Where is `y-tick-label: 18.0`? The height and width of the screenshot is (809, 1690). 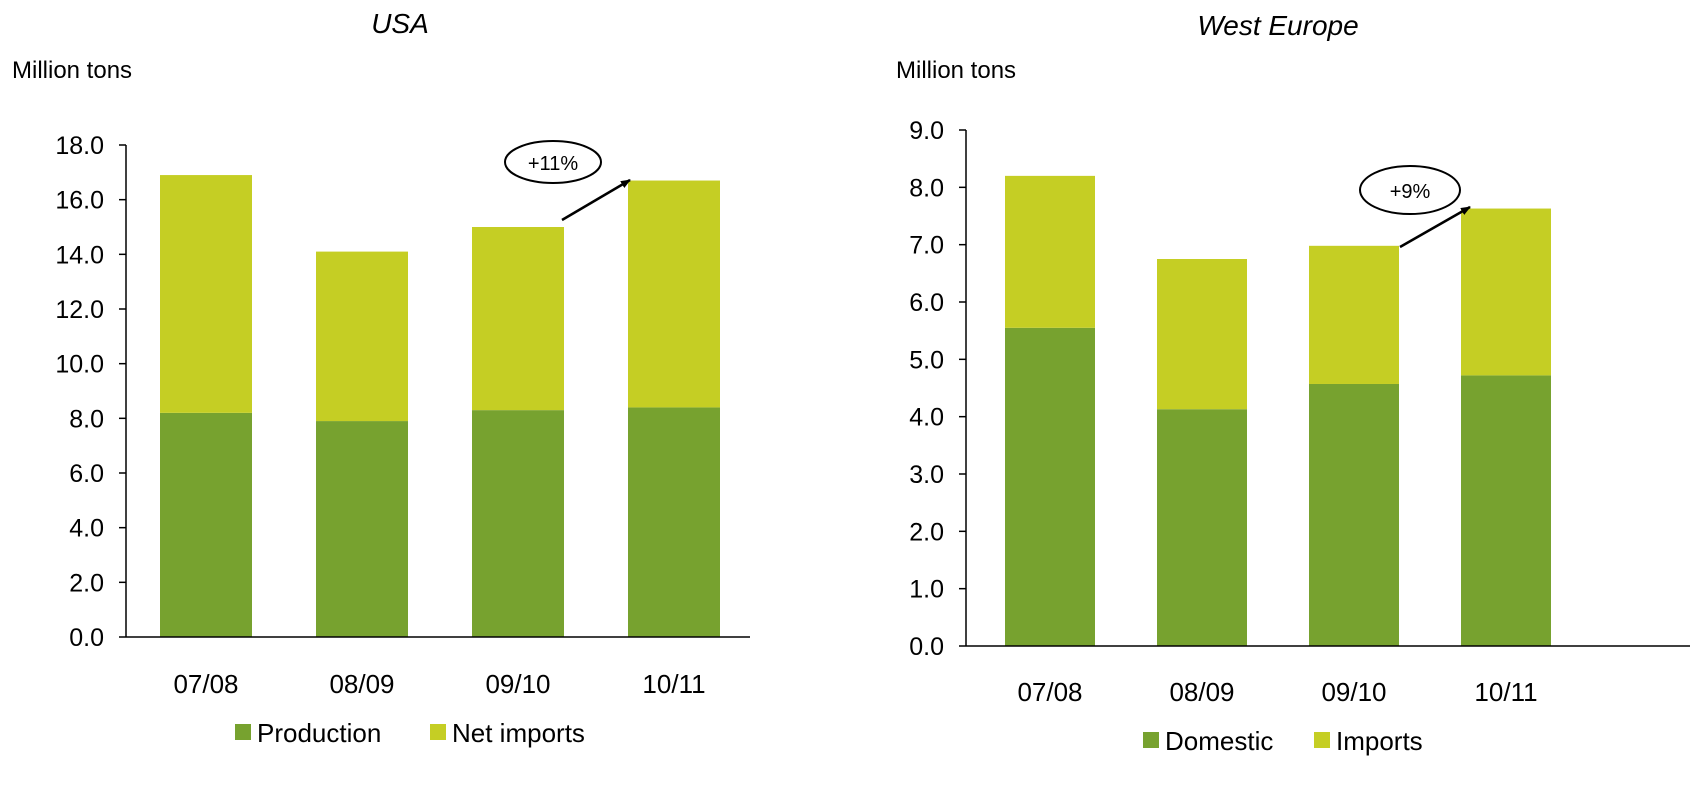
y-tick-label: 18.0 is located at coordinates (79, 146).